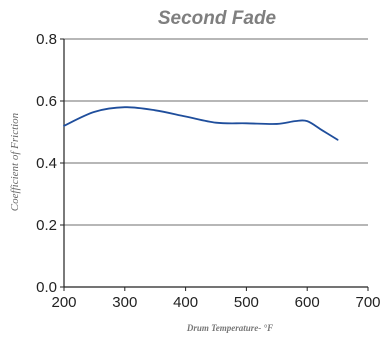 The width and height of the screenshot is (380, 339). What do you see at coordinates (246, 302) in the screenshot?
I see `x-tick-label: 500` at bounding box center [246, 302].